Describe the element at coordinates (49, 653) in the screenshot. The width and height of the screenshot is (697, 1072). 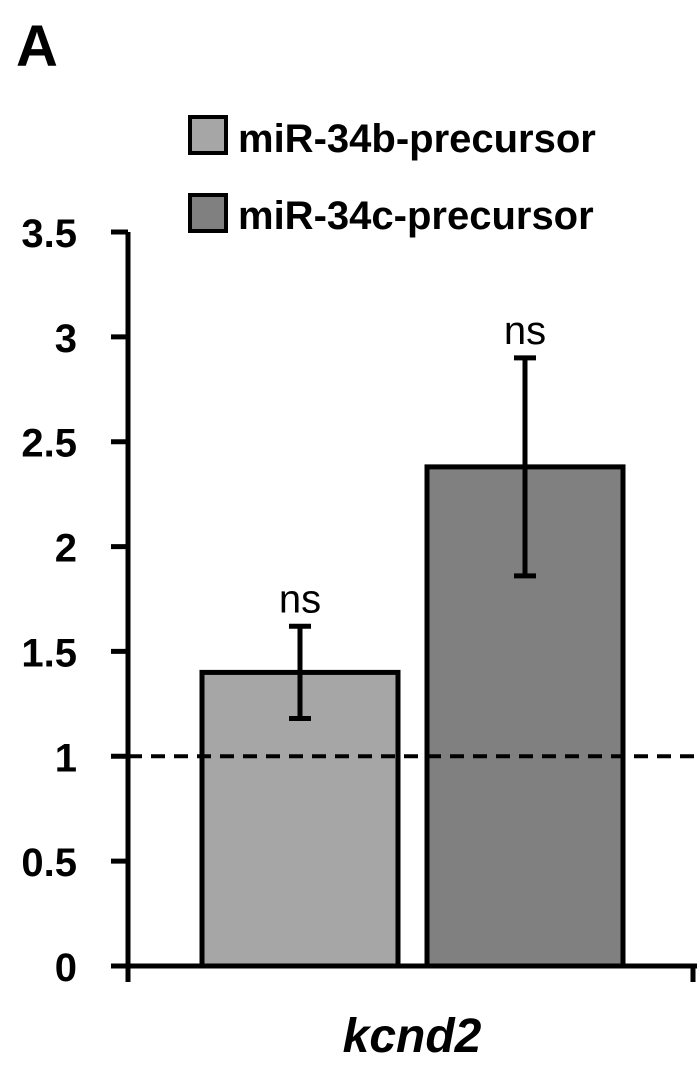
I see `y-tick-label: 1.5` at that location.